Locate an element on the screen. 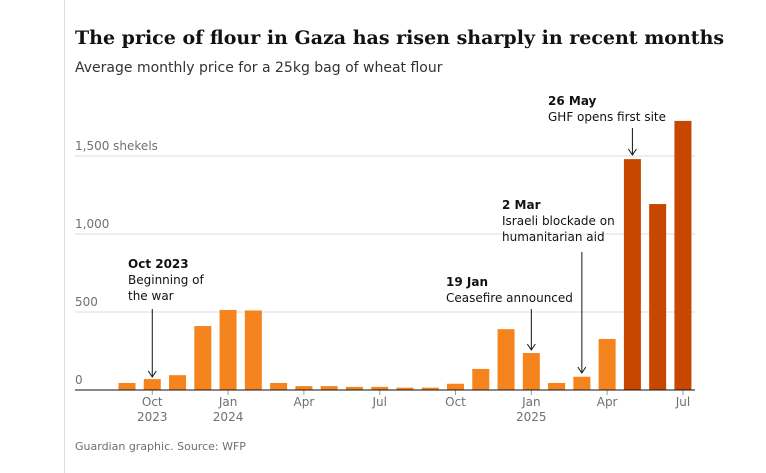  annotation-text: the war is located at coordinates (151, 296).